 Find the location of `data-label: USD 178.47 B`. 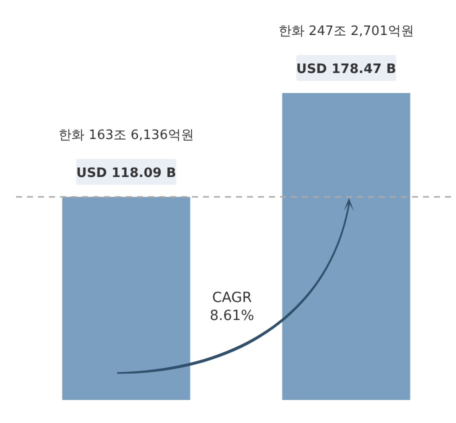

data-label: USD 178.47 B is located at coordinates (346, 70).